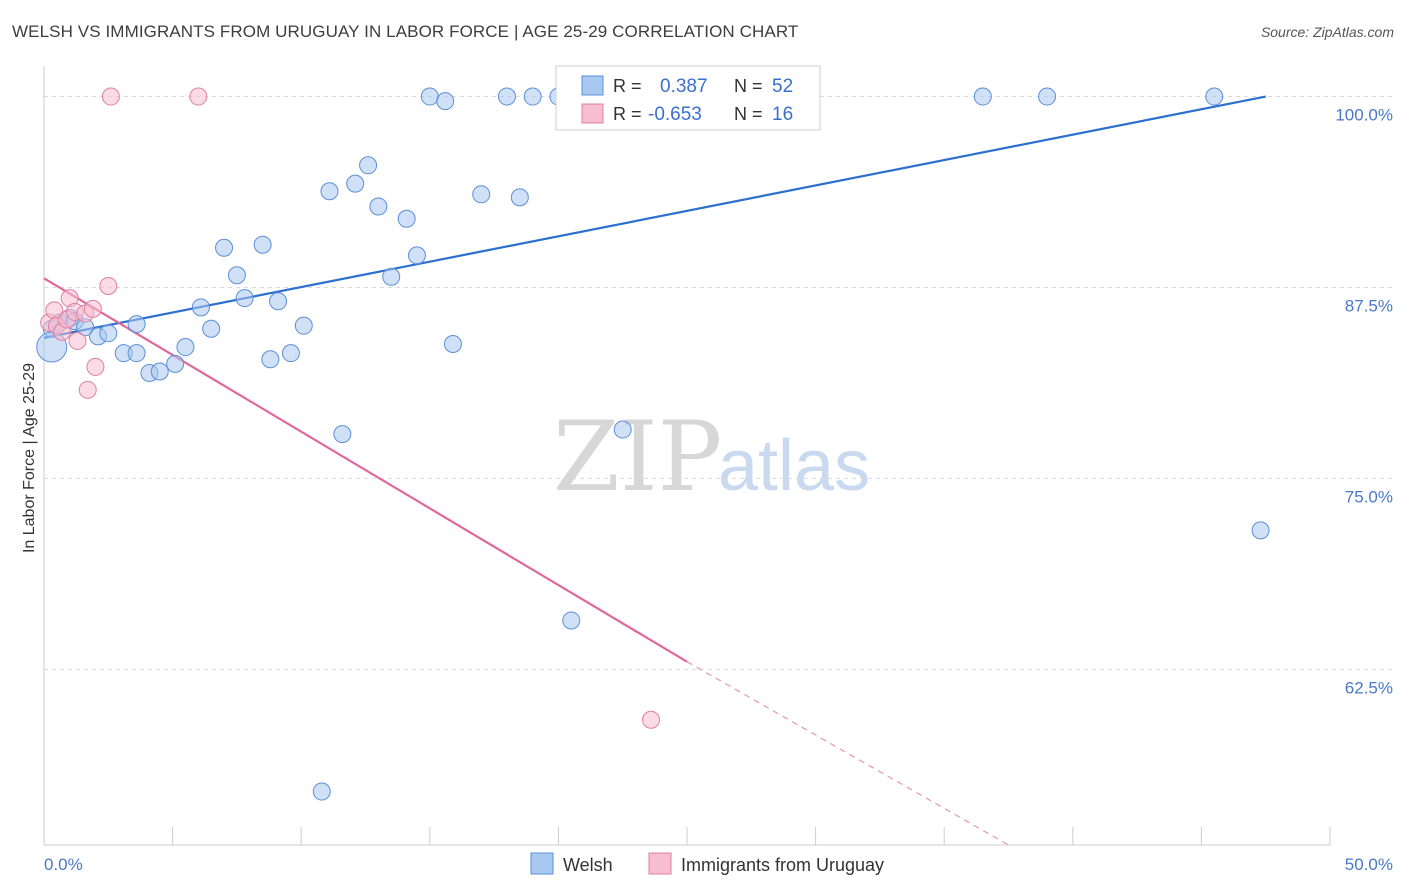 The height and width of the screenshot is (892, 1406). What do you see at coordinates (29, 458) in the screenshot?
I see `y-axis-title: In Labor Force | Age 25-29` at bounding box center [29, 458].